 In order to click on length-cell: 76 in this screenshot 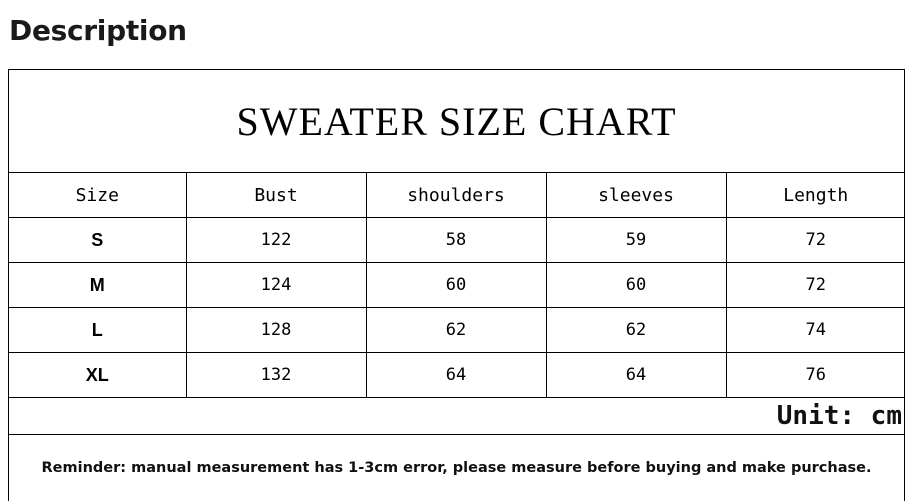, I will do `click(815, 375)`.